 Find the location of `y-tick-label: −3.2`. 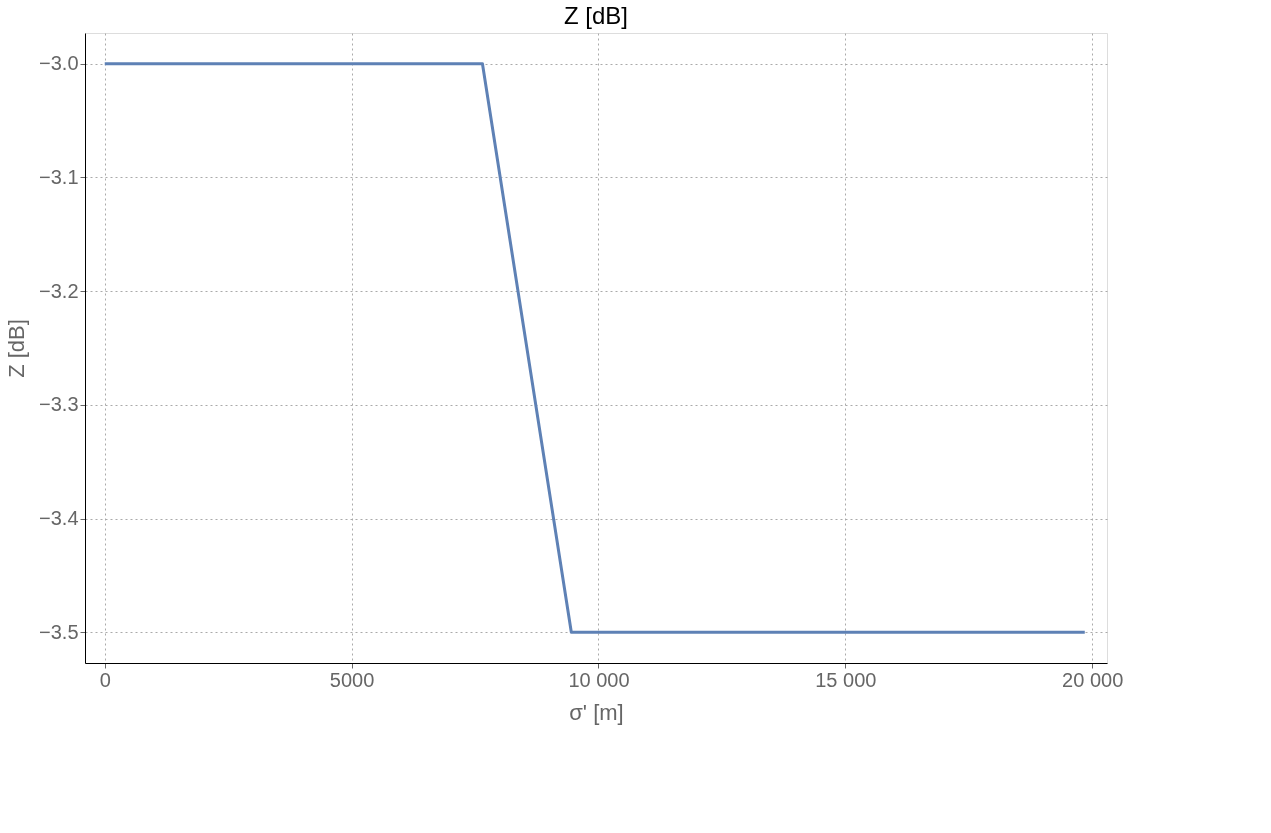

y-tick-label: −3.2 is located at coordinates (59, 290).